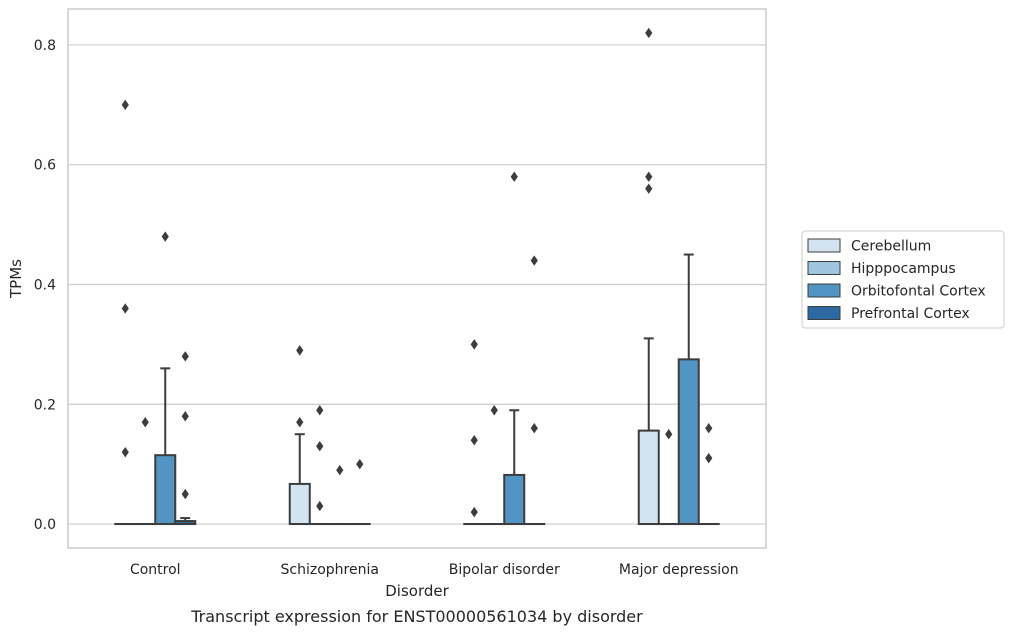  Describe the element at coordinates (45, 46) in the screenshot. I see `y-tick-label: 0.8` at that location.